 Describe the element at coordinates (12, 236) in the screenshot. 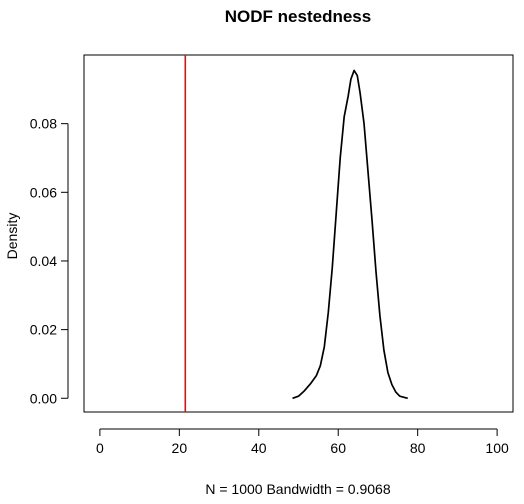

I see `y-axis-label: Density` at that location.